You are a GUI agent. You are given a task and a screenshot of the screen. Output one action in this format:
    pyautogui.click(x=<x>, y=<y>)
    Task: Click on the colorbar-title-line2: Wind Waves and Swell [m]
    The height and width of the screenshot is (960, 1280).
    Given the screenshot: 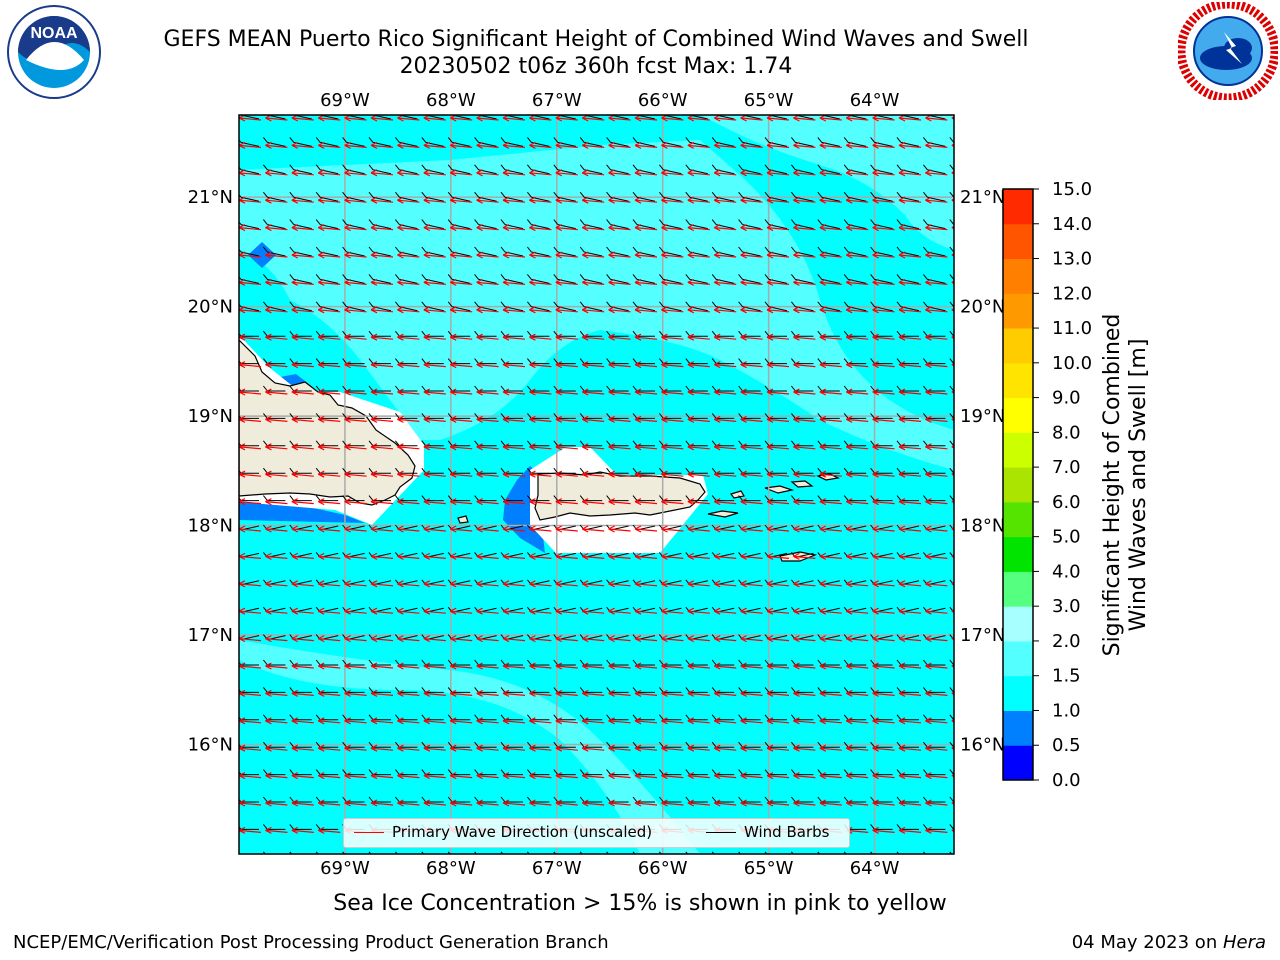 What is the action you would take?
    pyautogui.click(x=1138, y=485)
    